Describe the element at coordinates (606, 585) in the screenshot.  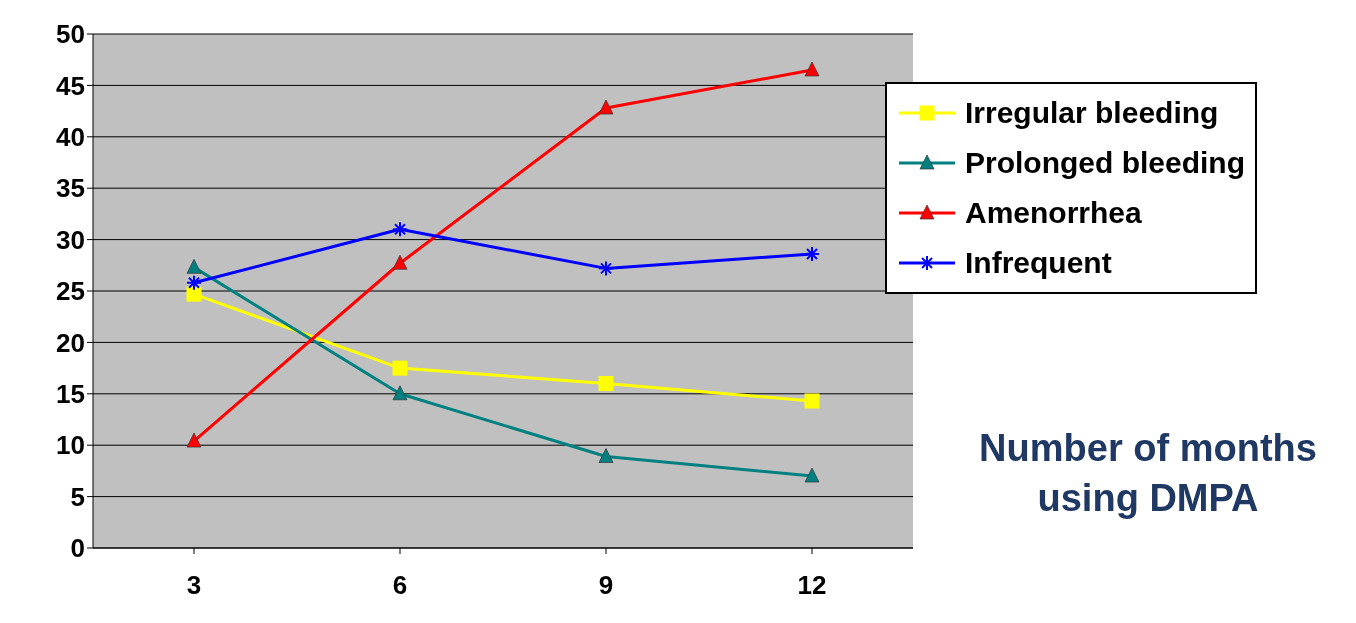
I see `x-tick-label: 9` at that location.